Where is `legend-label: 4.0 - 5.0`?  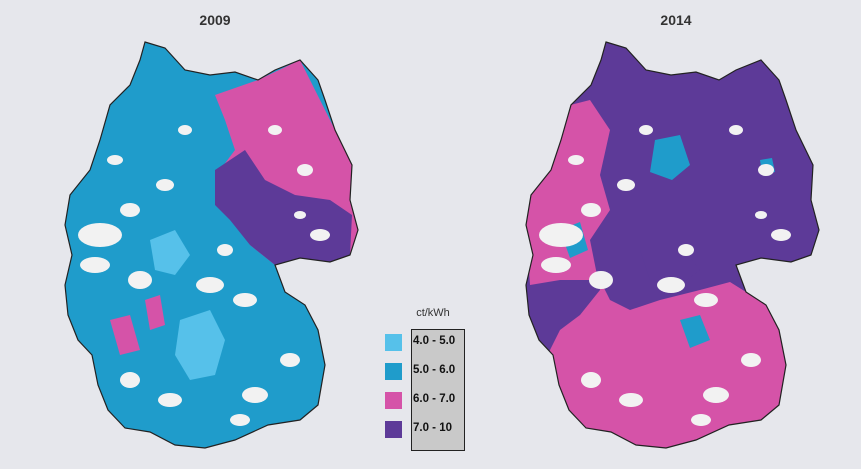
legend-label: 4.0 - 5.0 is located at coordinates (434, 341).